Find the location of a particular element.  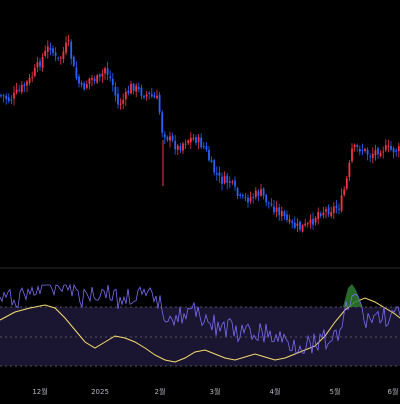

x-tick-label: 2025 is located at coordinates (100, 392).